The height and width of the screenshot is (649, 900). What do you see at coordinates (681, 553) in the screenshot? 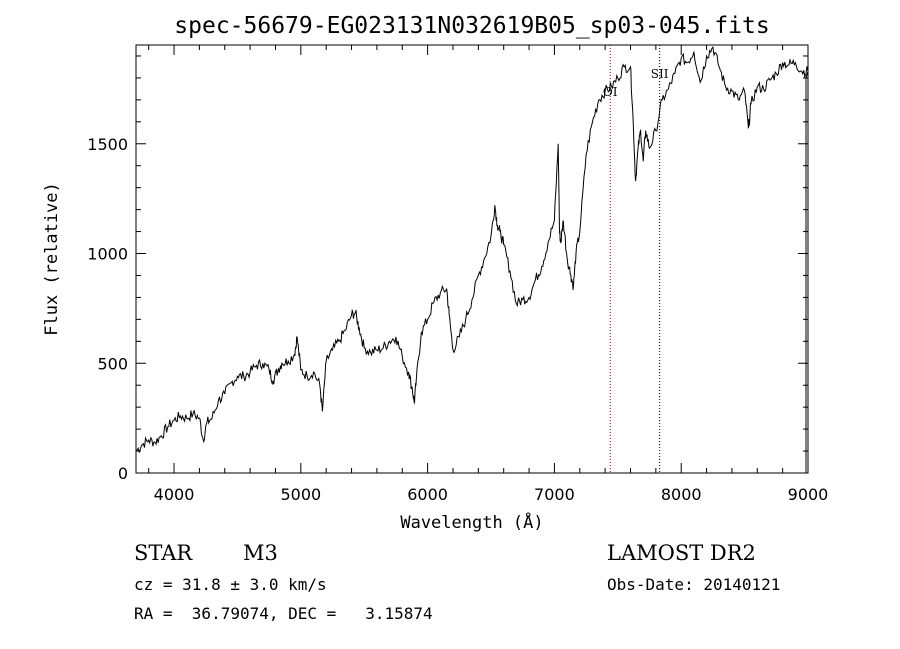
I see `survey-name: LAMOST DR2` at bounding box center [681, 553].